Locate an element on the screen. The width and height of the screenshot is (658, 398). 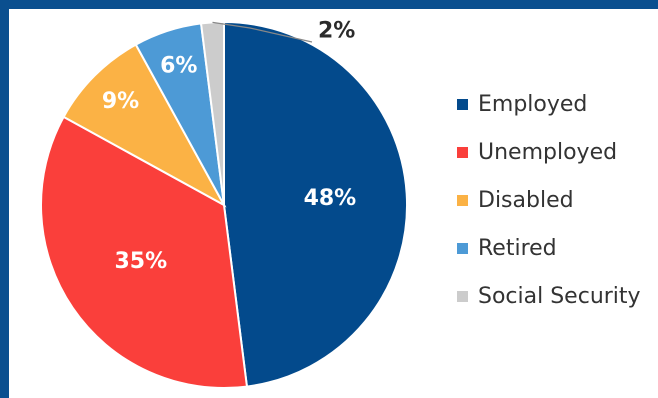
legend-item-unemployed: Unemployed is located at coordinates (549, 152).